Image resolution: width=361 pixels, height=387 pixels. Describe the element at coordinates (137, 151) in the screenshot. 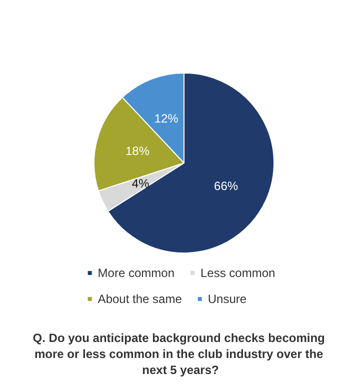

I see `data-label: 18%` at that location.